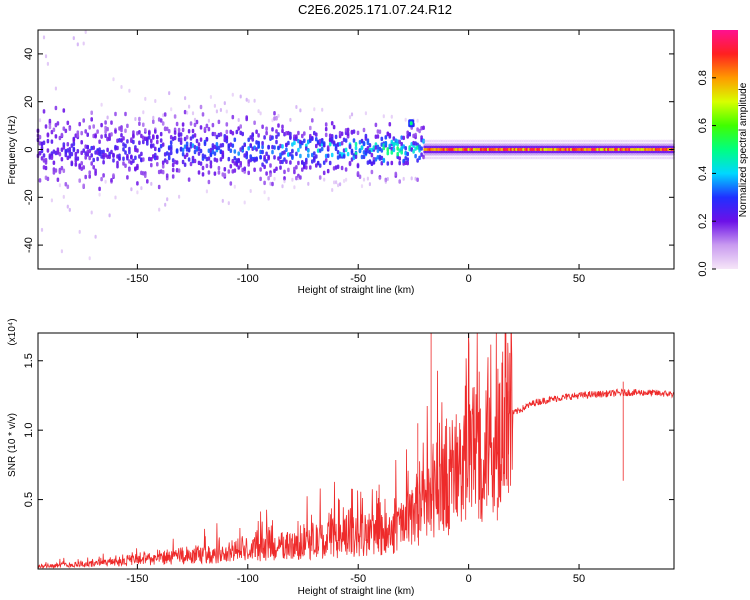 The image size is (750, 600). Describe the element at coordinates (29, 54) in the screenshot. I see `spectrogram-y-tick-label: 40` at that location.